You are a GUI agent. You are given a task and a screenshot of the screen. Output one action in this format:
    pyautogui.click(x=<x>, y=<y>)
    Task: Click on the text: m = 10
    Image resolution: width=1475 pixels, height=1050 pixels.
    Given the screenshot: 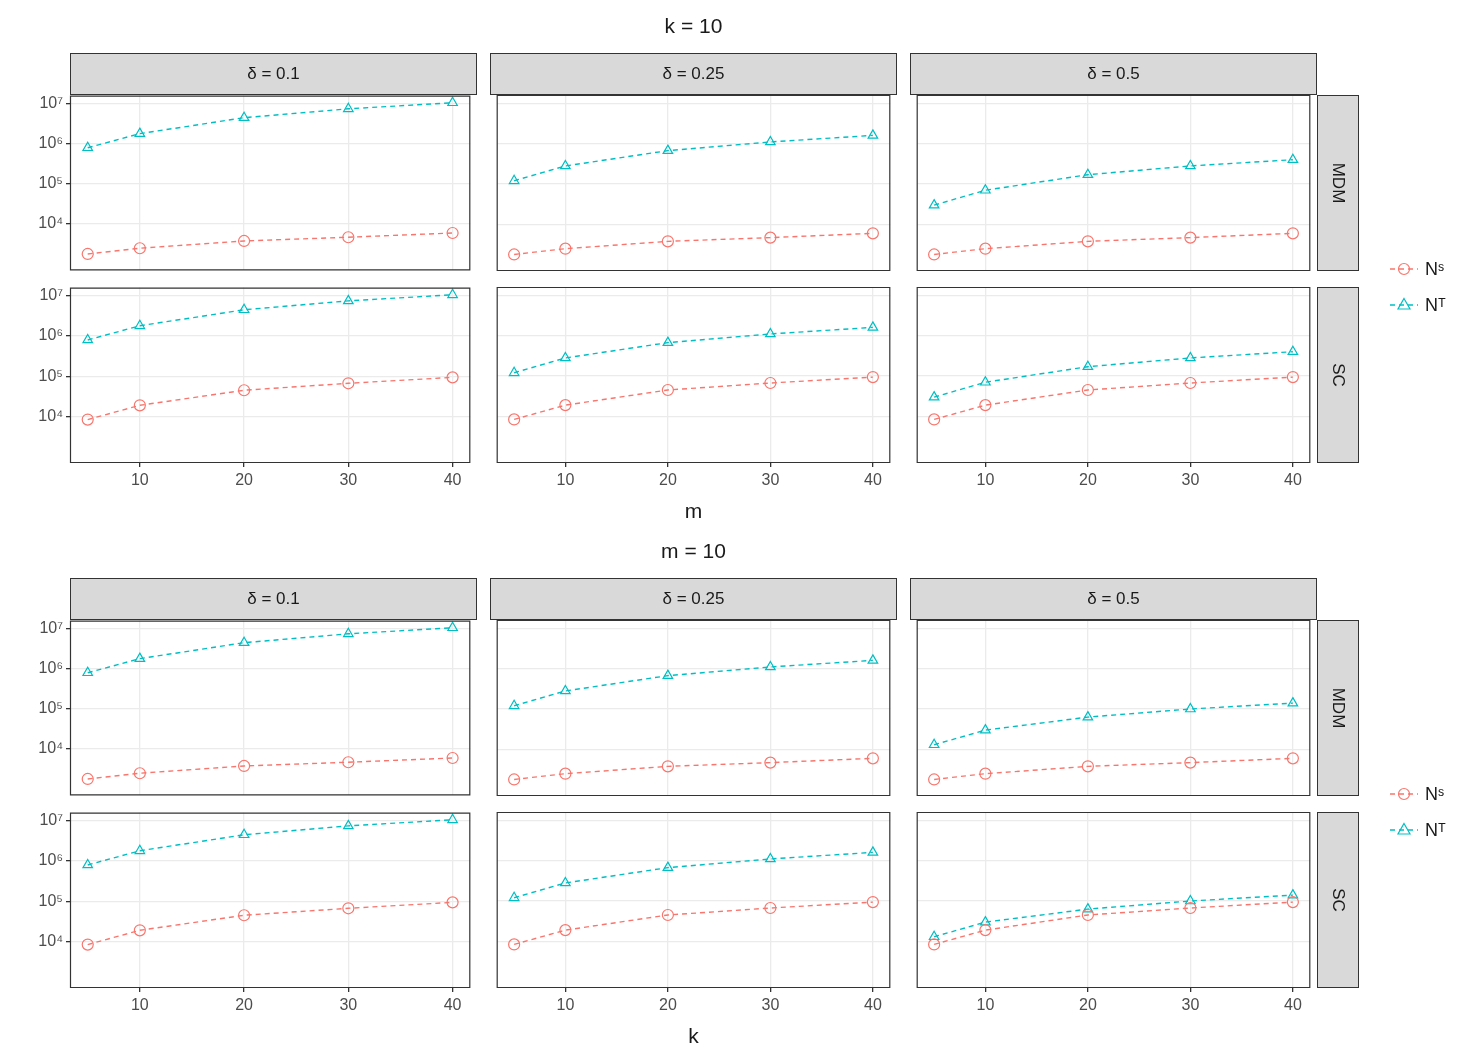 What is the action you would take?
    pyautogui.click(x=693, y=551)
    